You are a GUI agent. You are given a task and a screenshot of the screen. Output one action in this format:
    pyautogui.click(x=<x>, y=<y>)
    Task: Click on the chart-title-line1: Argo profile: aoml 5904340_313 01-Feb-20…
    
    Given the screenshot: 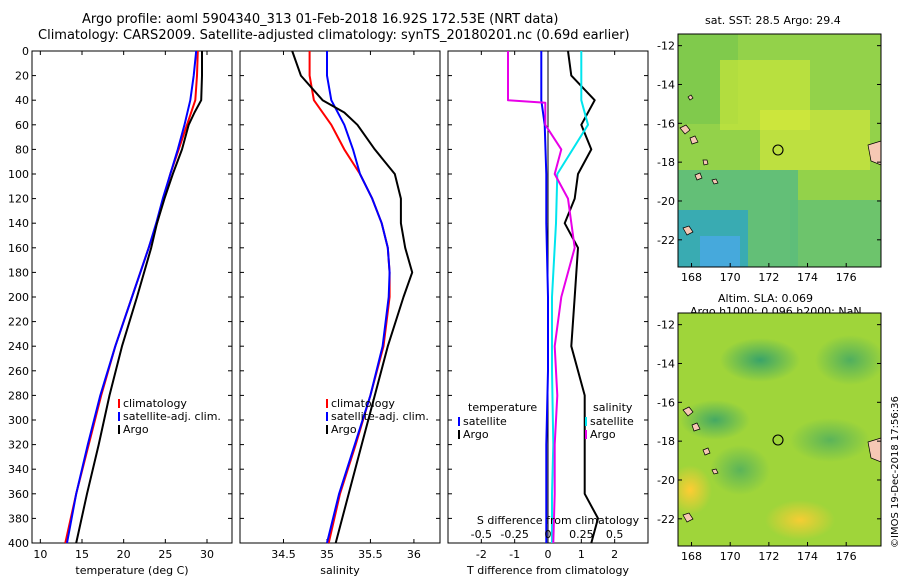 What is the action you would take?
    pyautogui.click(x=320, y=19)
    